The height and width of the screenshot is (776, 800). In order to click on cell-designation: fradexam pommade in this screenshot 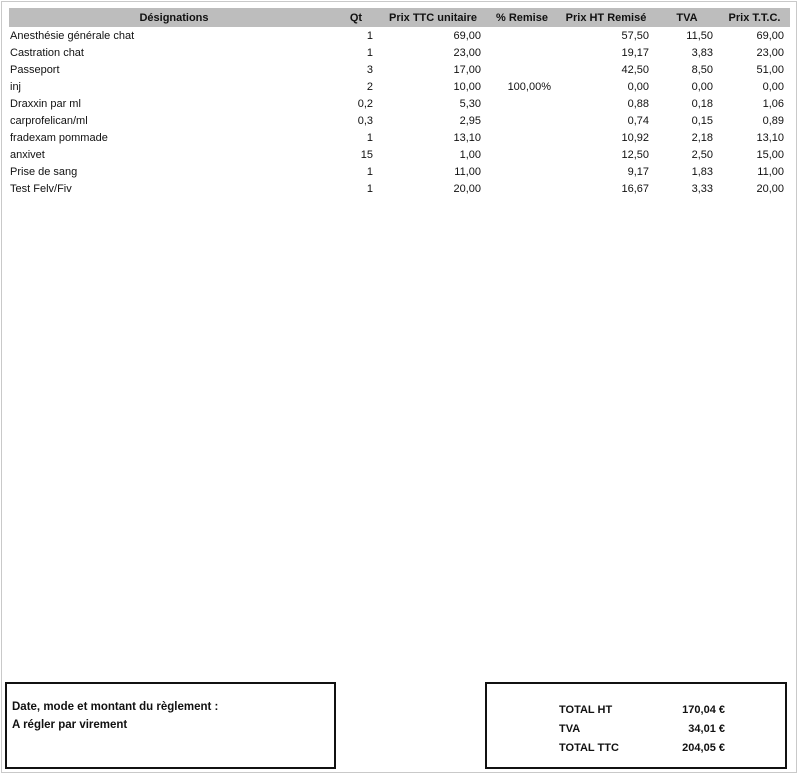, I will do `click(59, 137)`.